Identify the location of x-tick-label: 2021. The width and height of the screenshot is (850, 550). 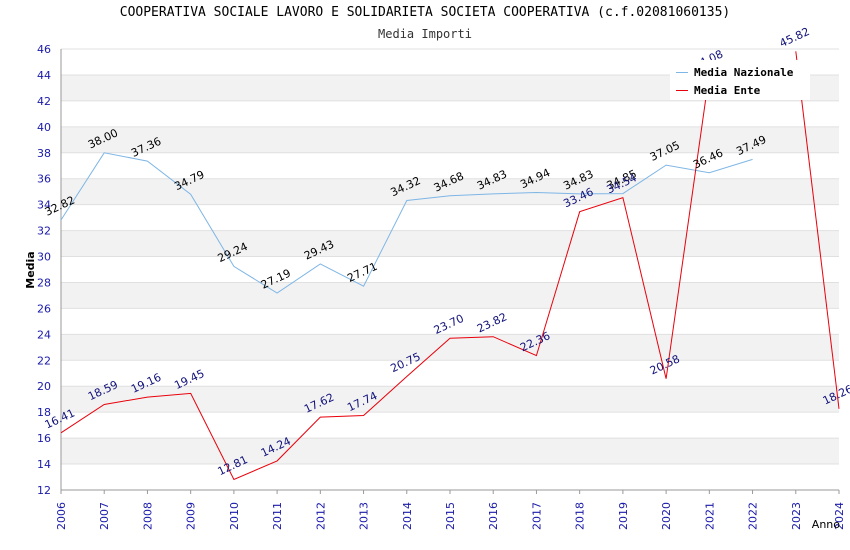
(709, 516).